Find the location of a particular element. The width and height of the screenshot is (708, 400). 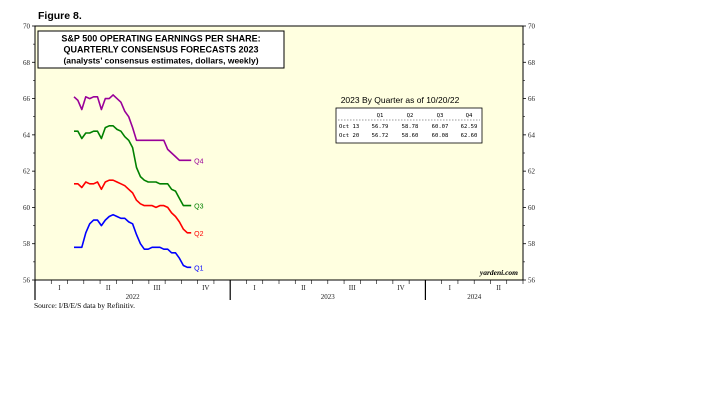

y-tick-label-left: 60 is located at coordinates (27, 208).